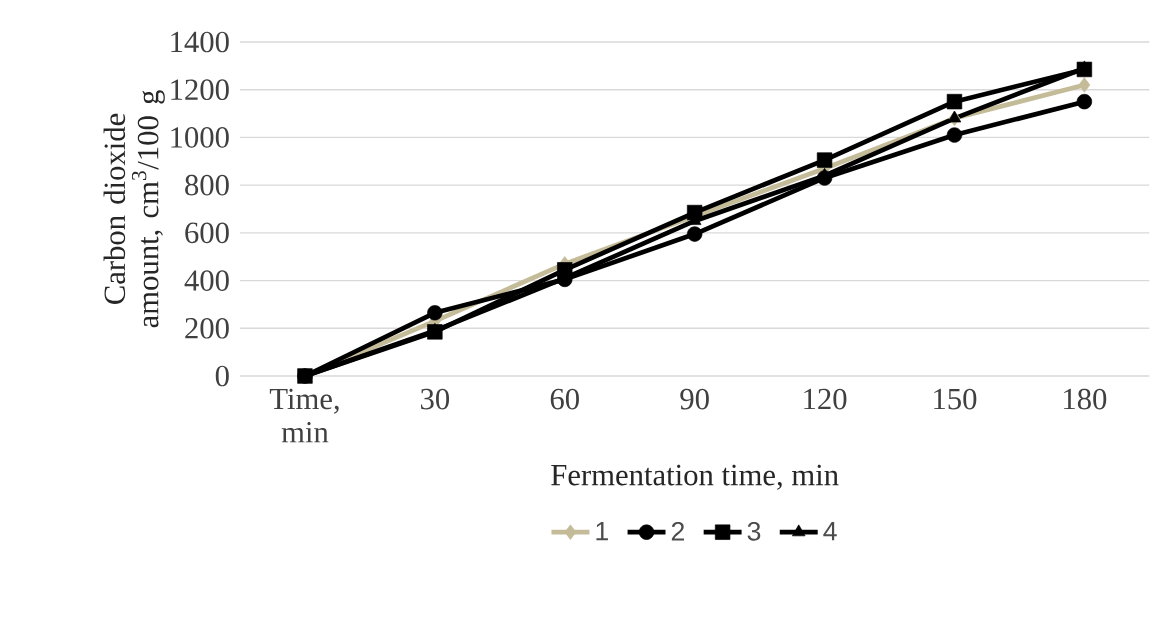 This screenshot has height=639, width=1174. Describe the element at coordinates (694, 399) in the screenshot. I see `x-tick-label: 90` at that location.